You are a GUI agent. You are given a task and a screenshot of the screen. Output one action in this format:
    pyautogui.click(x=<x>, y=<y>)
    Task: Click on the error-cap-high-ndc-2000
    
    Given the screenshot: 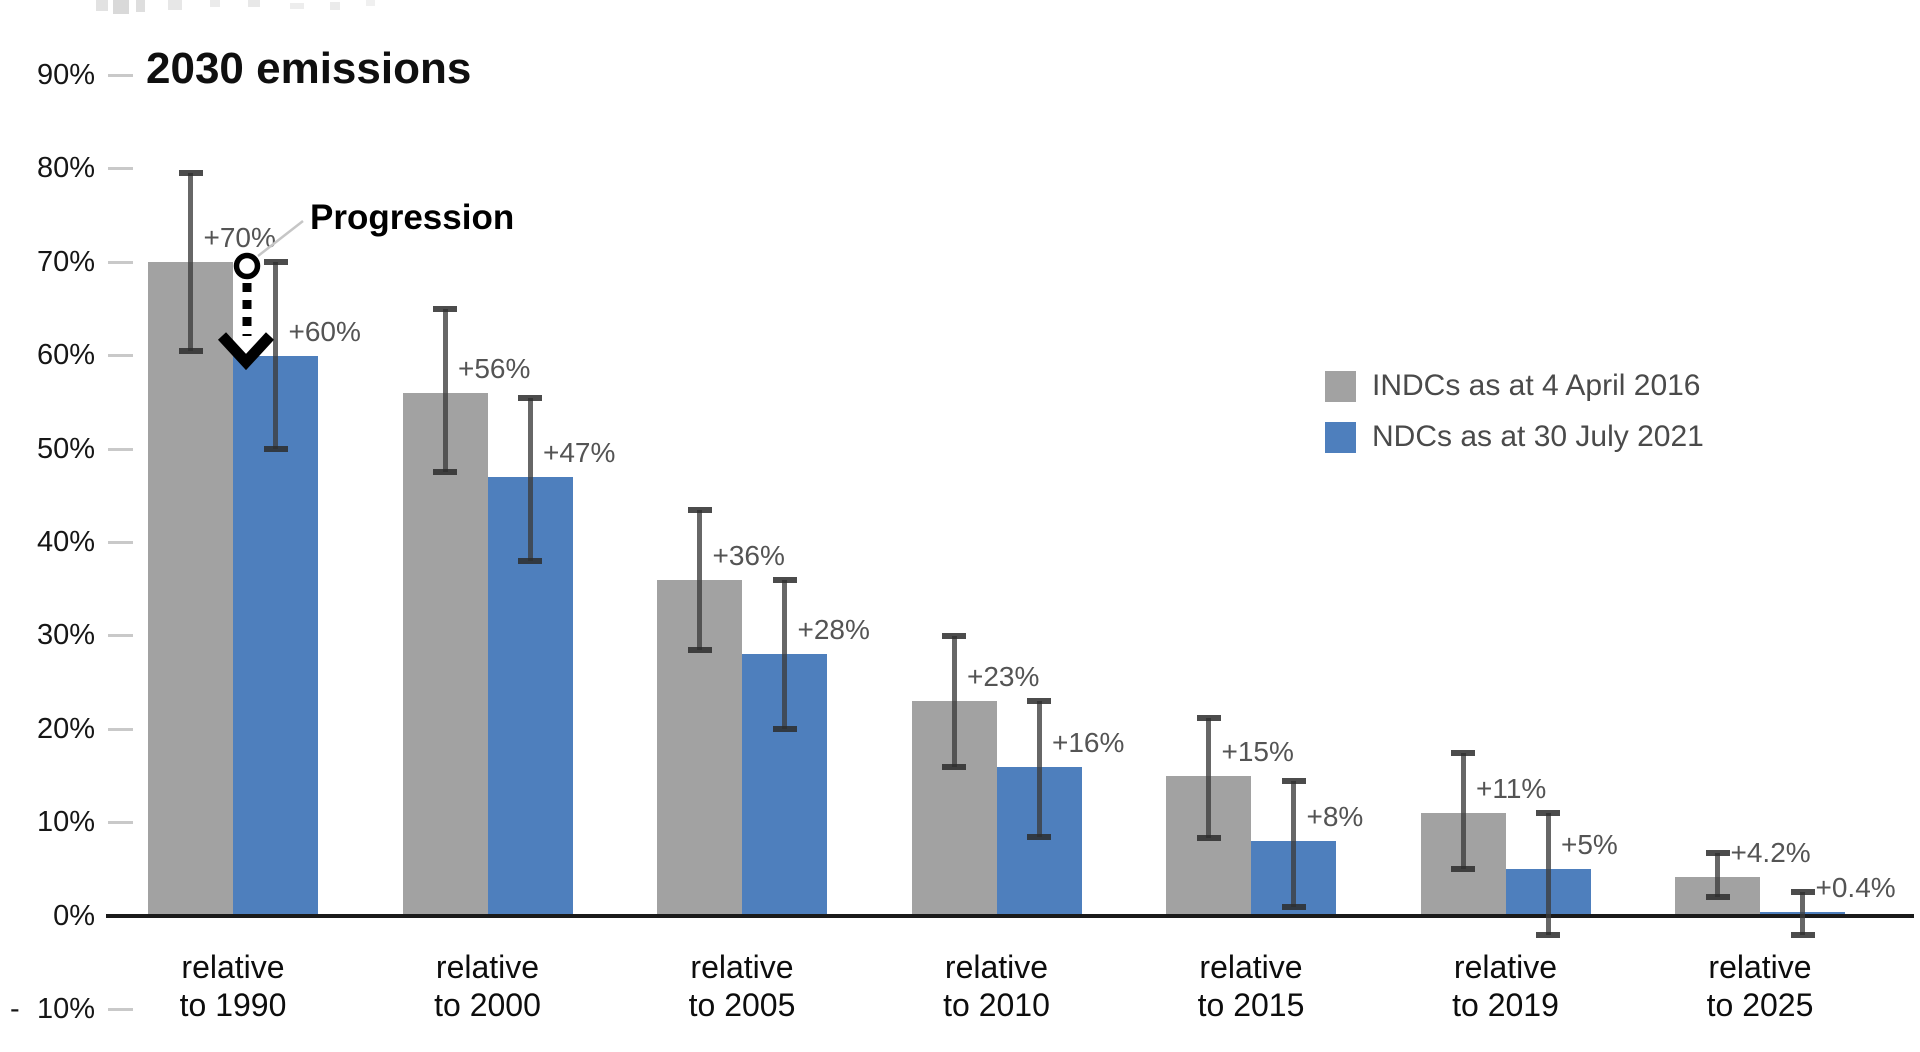 What is the action you would take?
    pyautogui.click(x=530, y=397)
    